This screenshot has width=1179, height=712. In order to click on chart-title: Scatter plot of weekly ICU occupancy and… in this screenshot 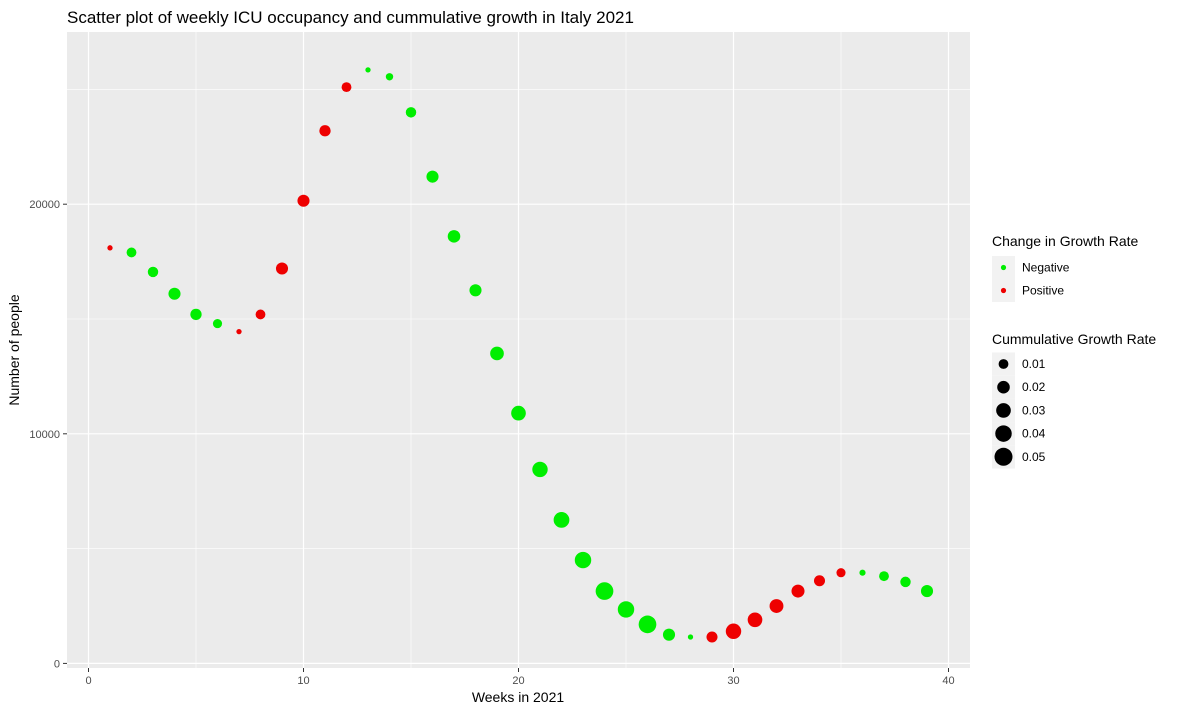, I will do `click(350, 17)`.